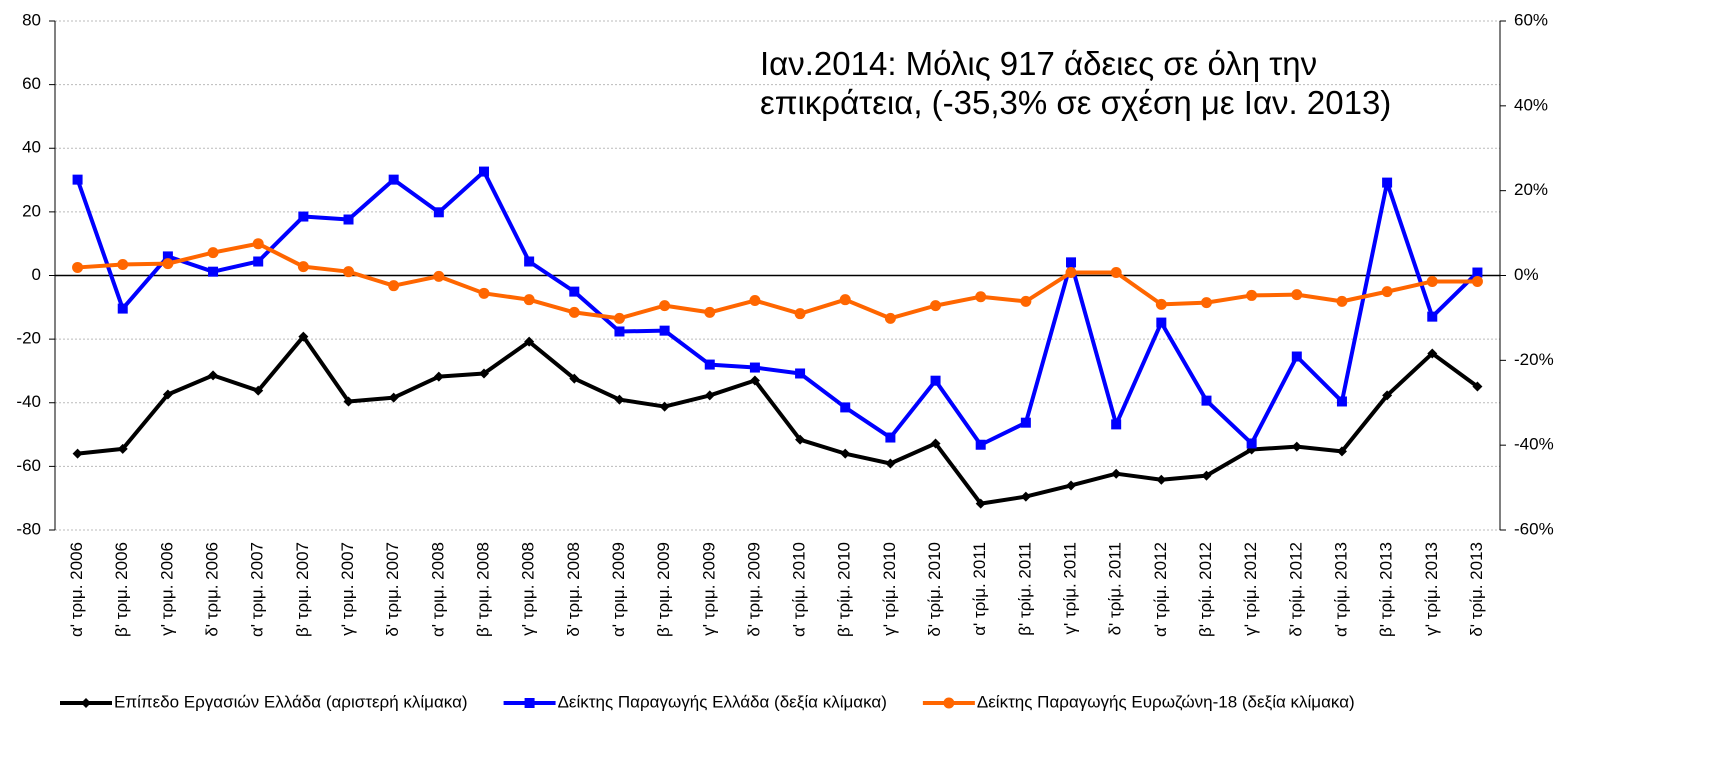 Image resolution: width=1710 pixels, height=777 pixels. I want to click on x-tick-label: δ' τριμ. 2007, so click(392, 589).